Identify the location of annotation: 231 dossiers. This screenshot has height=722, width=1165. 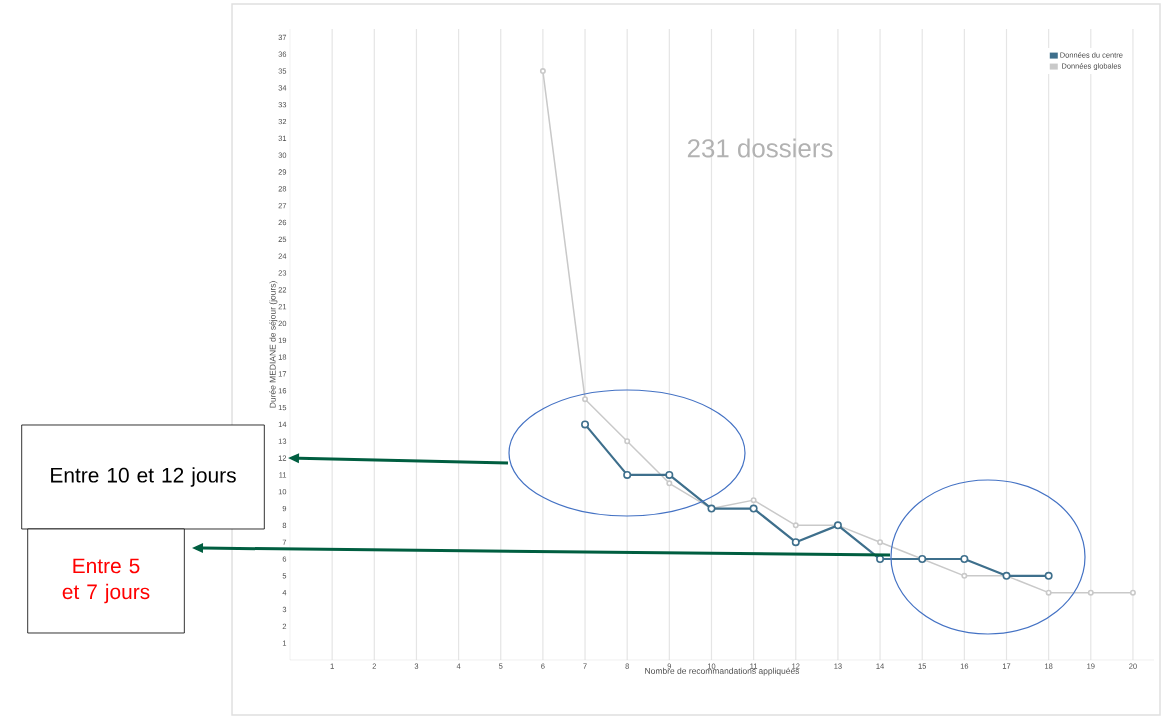
(760, 148).